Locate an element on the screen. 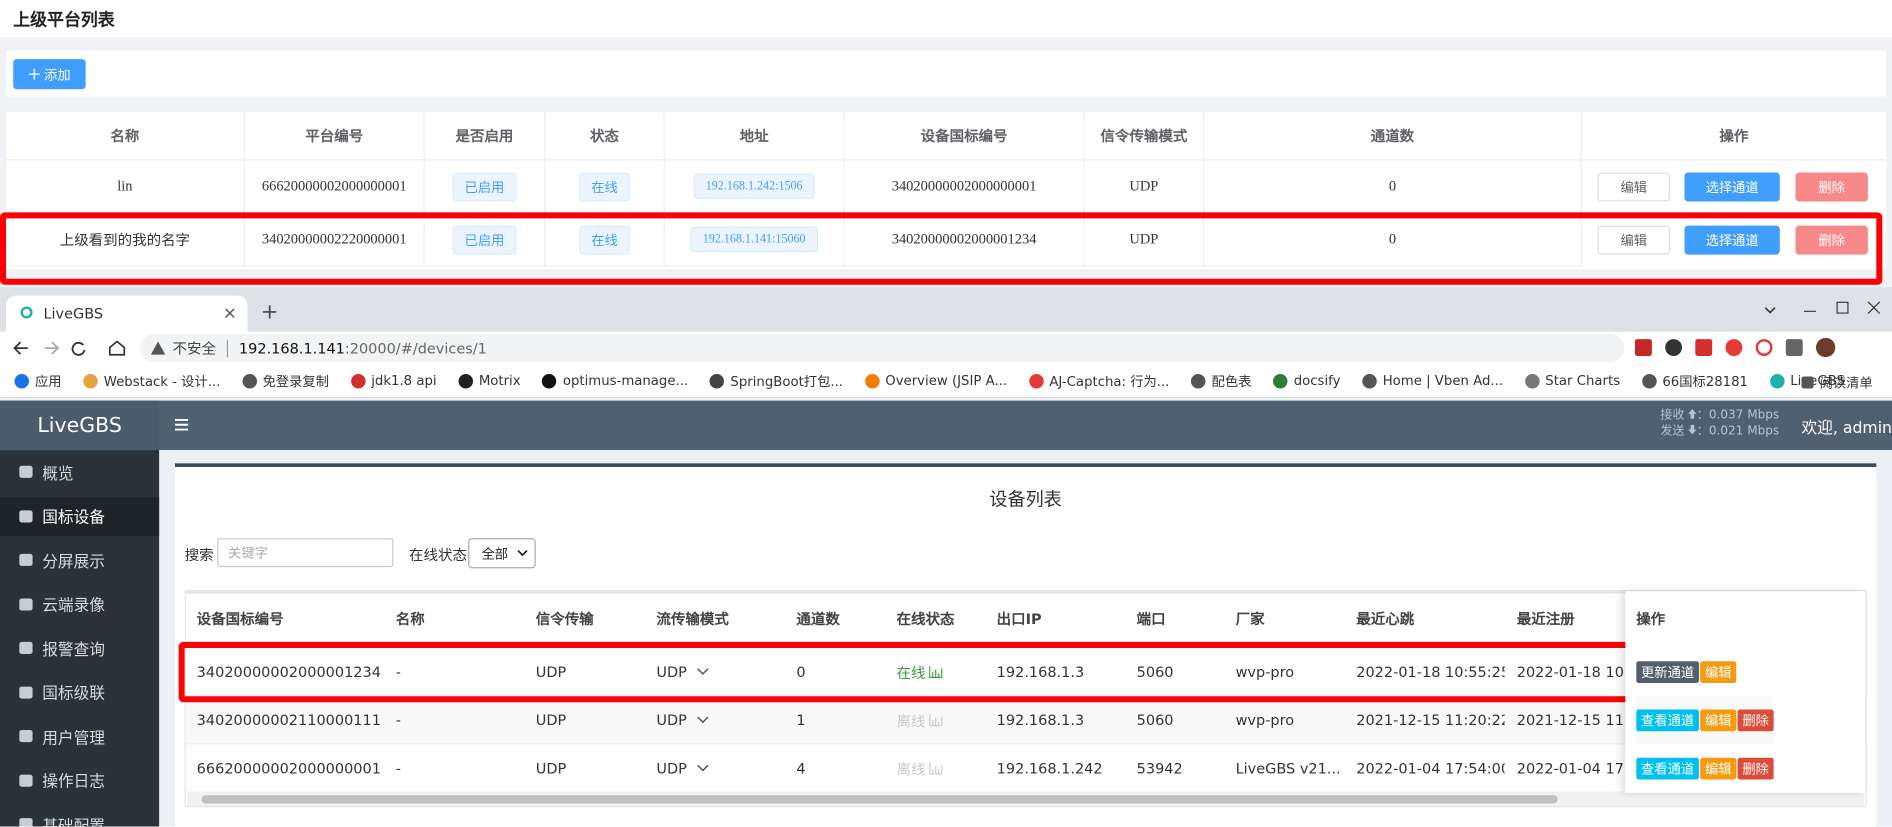  cell-text: 2022-01-04 17:53 is located at coordinates (1570, 769).